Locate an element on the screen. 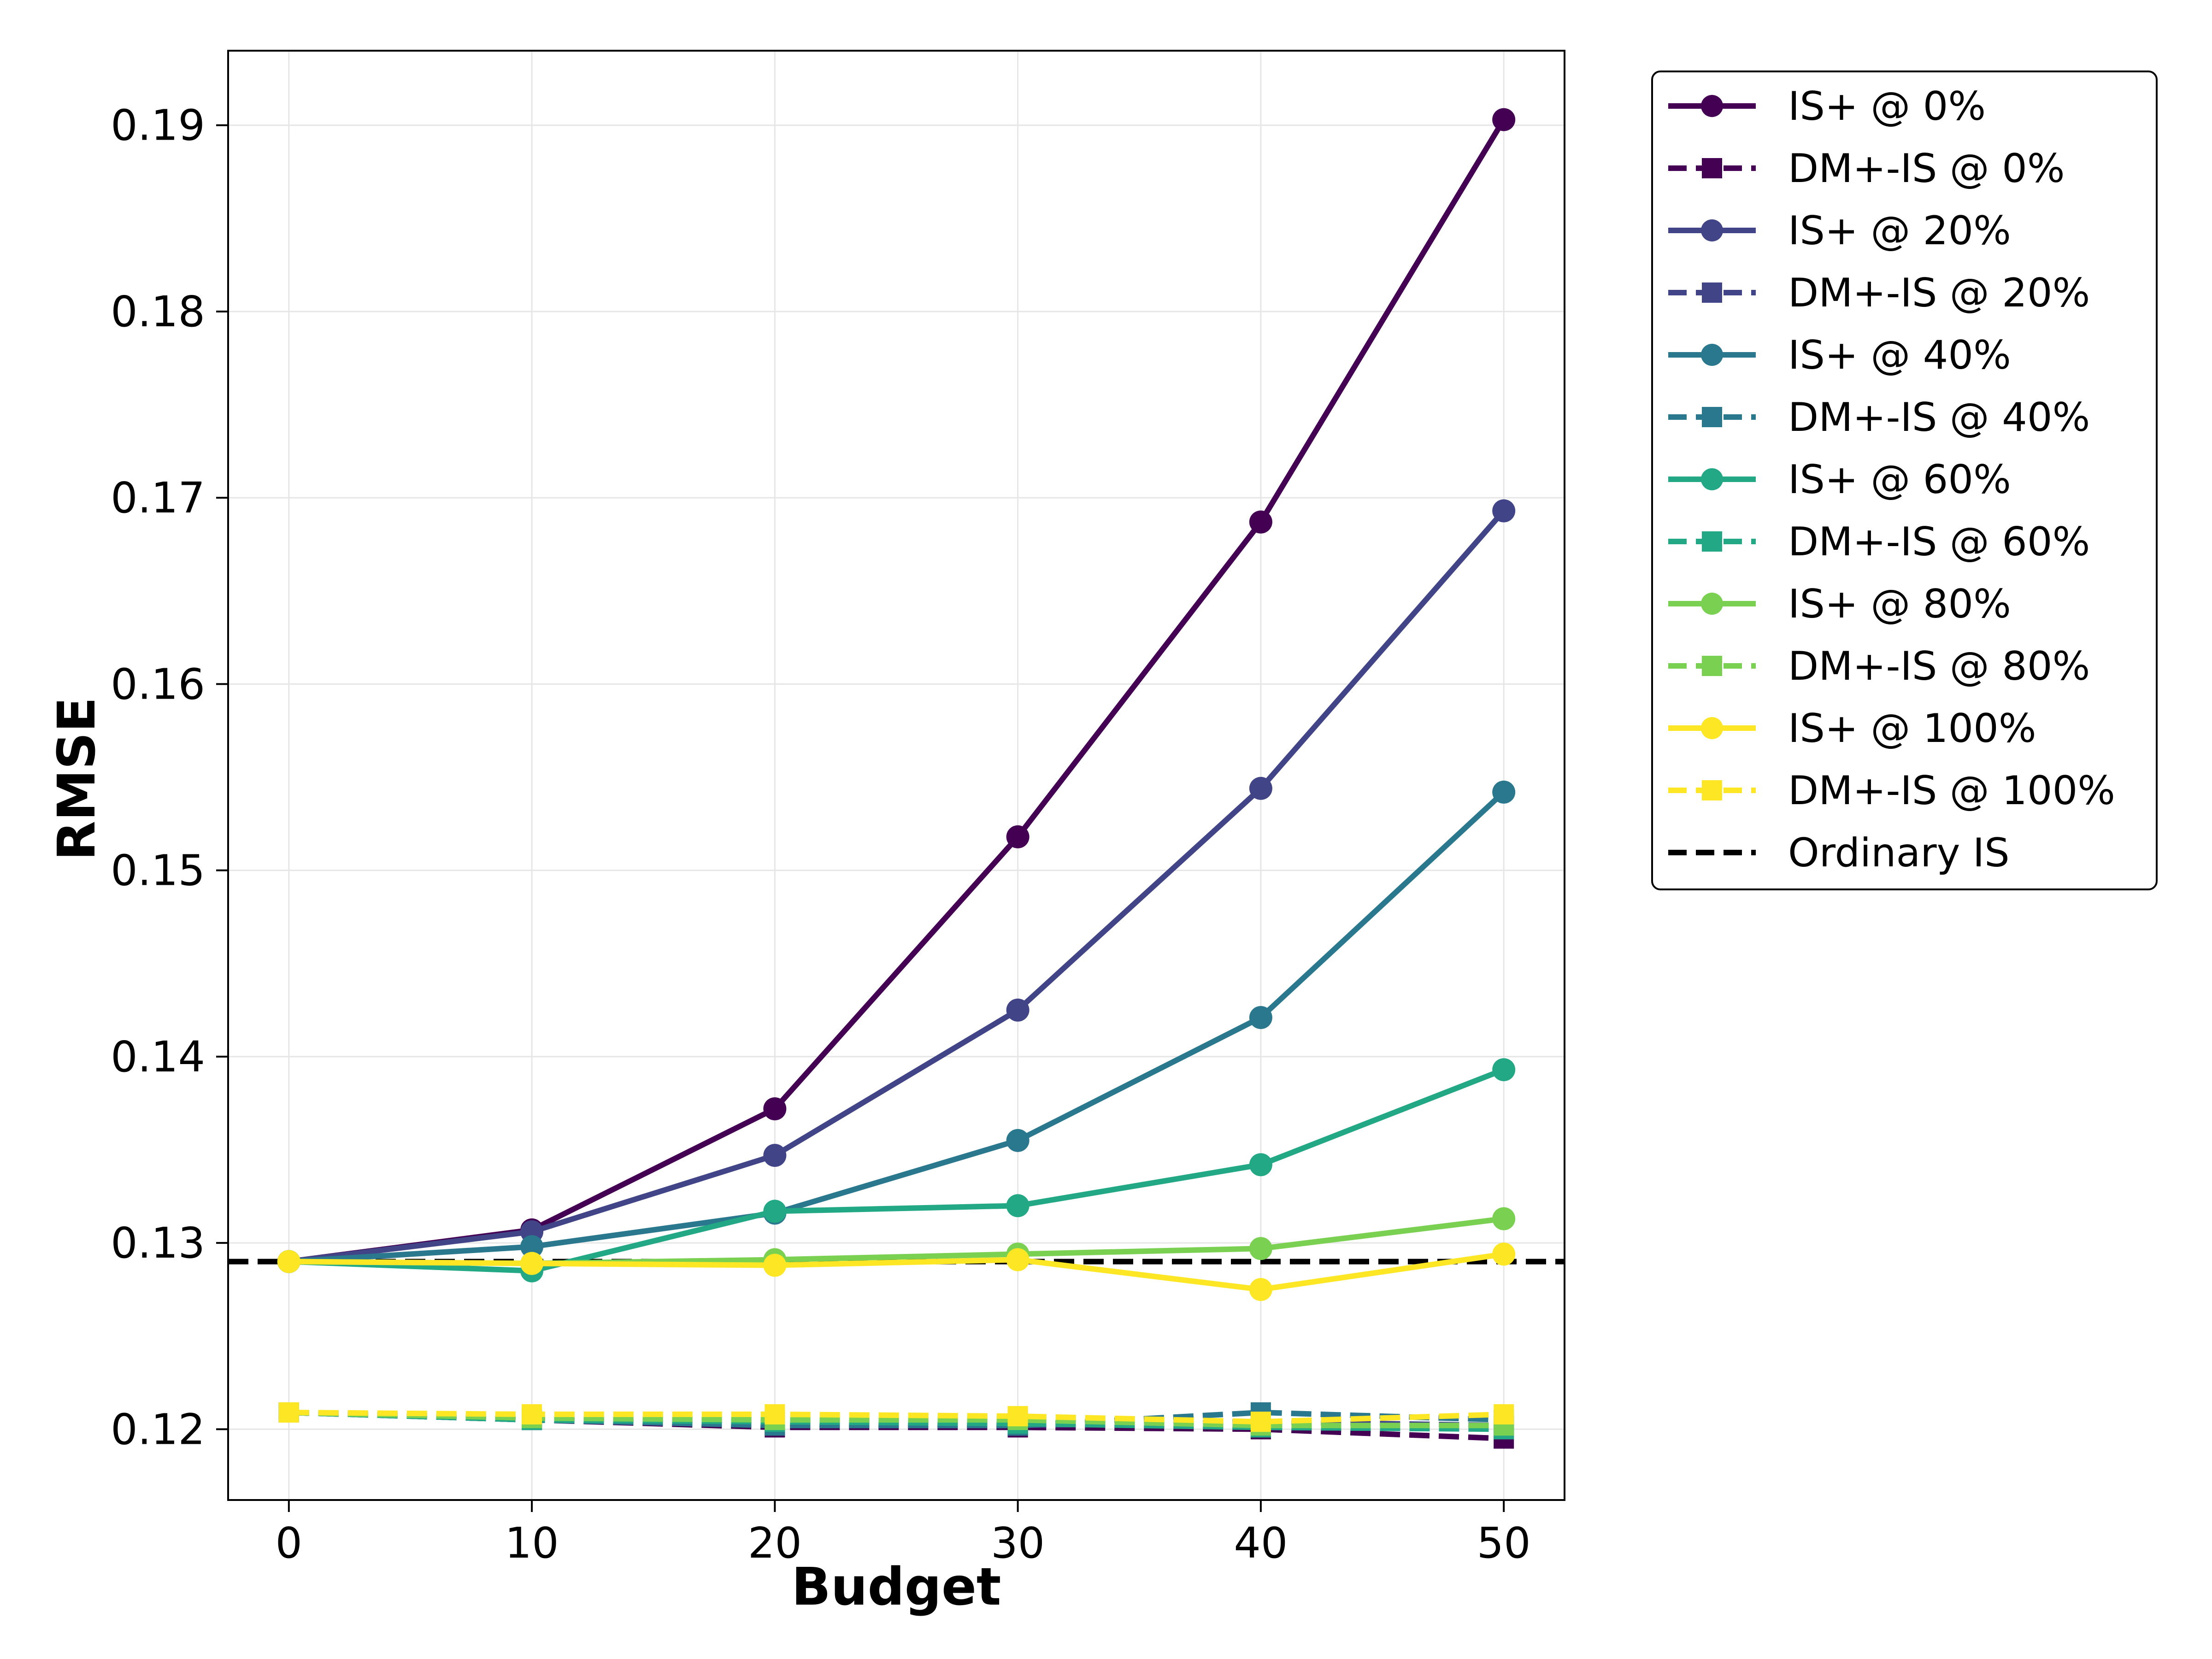 The image size is (2212, 1659). legend-label: IS+ @ 40% is located at coordinates (1899, 355).